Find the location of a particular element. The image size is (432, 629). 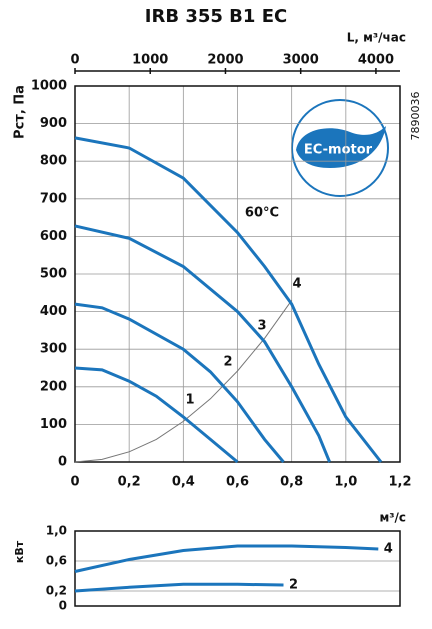

chart-title: IRB 355 B1 EC is located at coordinates (216, 16).